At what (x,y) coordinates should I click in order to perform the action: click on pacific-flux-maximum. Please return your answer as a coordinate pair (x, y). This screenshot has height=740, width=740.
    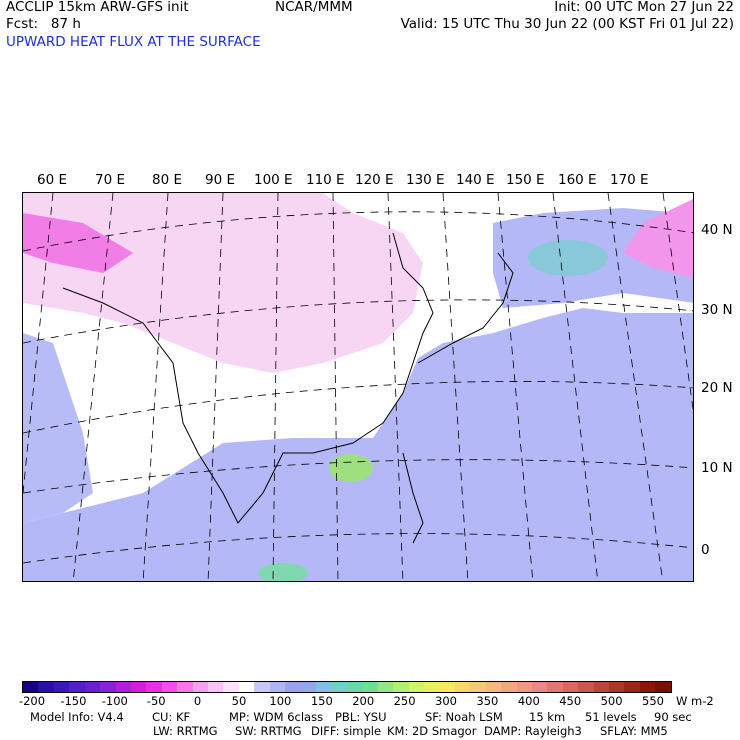
    Looking at the image, I should click on (568, 258).